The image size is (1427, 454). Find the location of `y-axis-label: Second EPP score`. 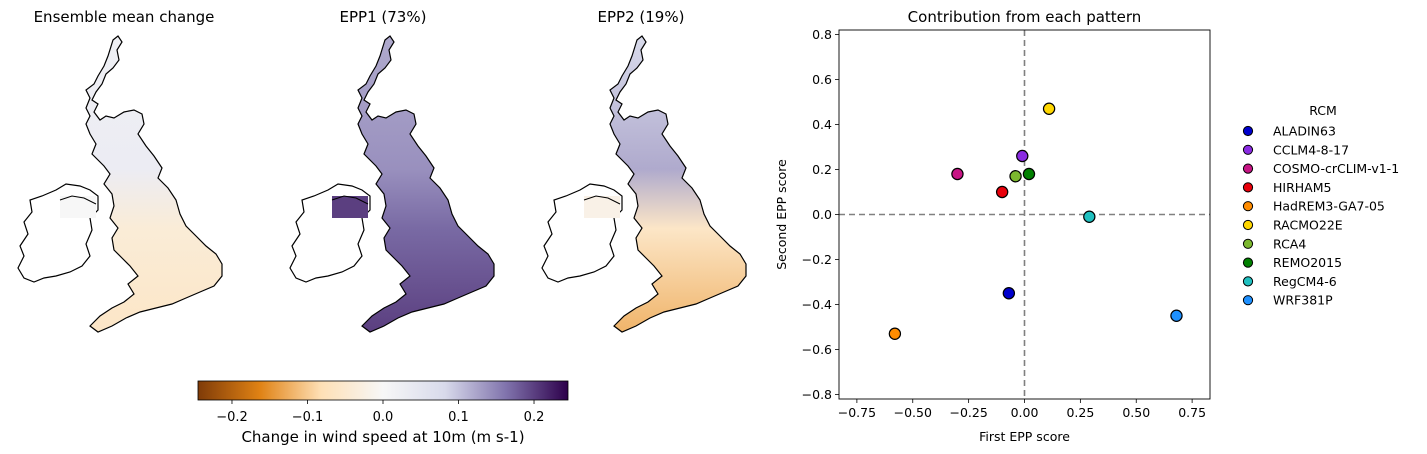

y-axis-label: Second EPP score is located at coordinates (781, 214).